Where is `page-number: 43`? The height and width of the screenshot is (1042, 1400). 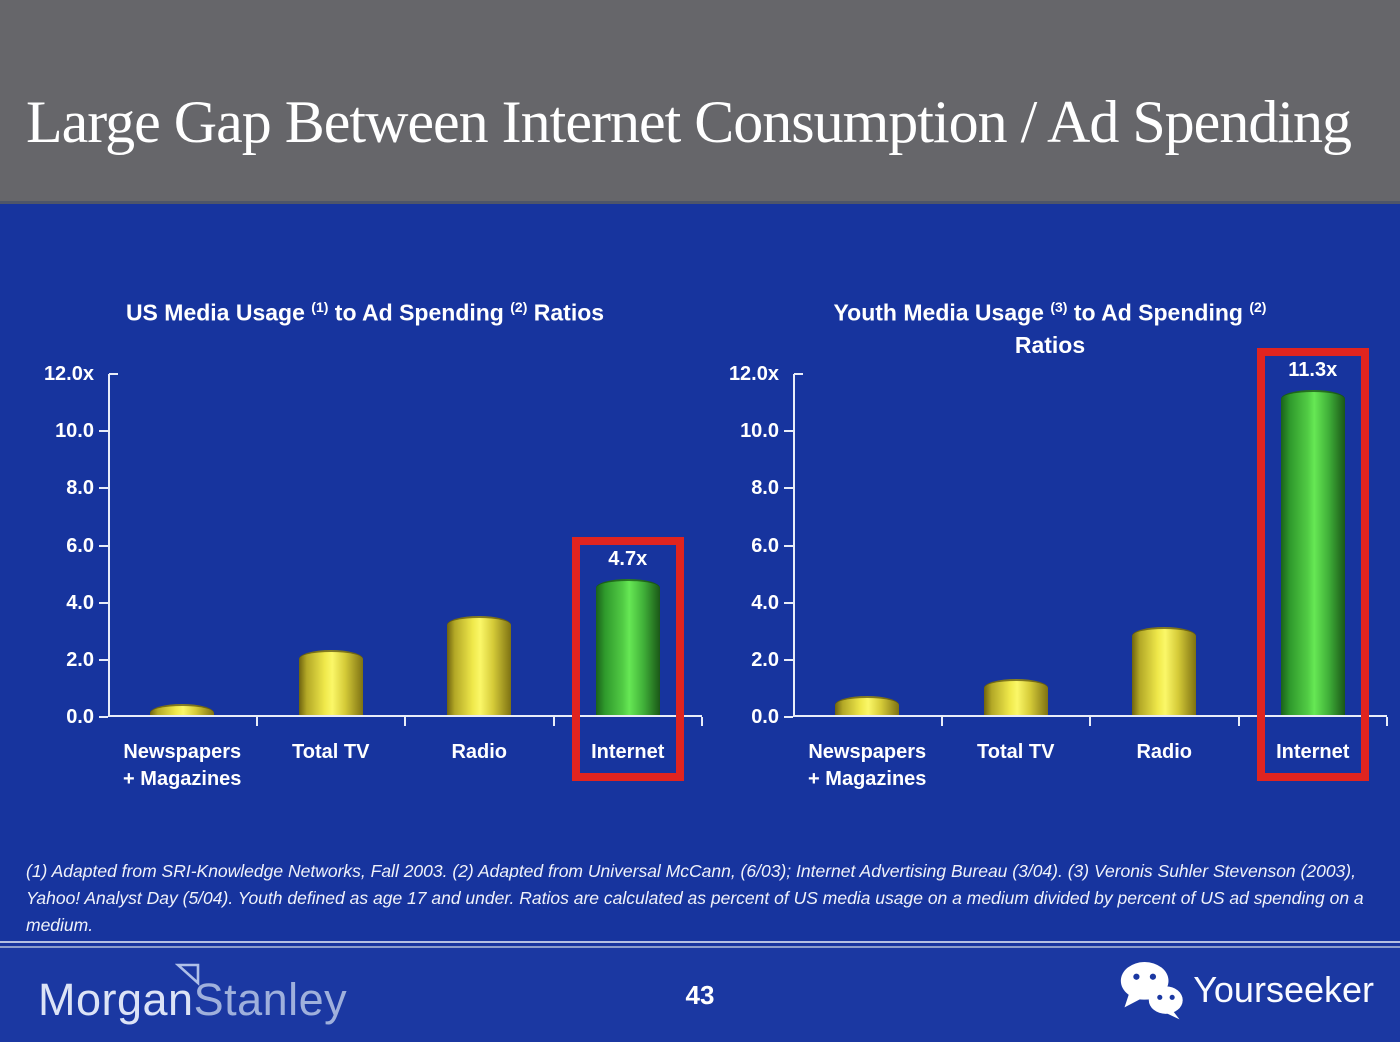
page-number: 43 is located at coordinates (700, 995).